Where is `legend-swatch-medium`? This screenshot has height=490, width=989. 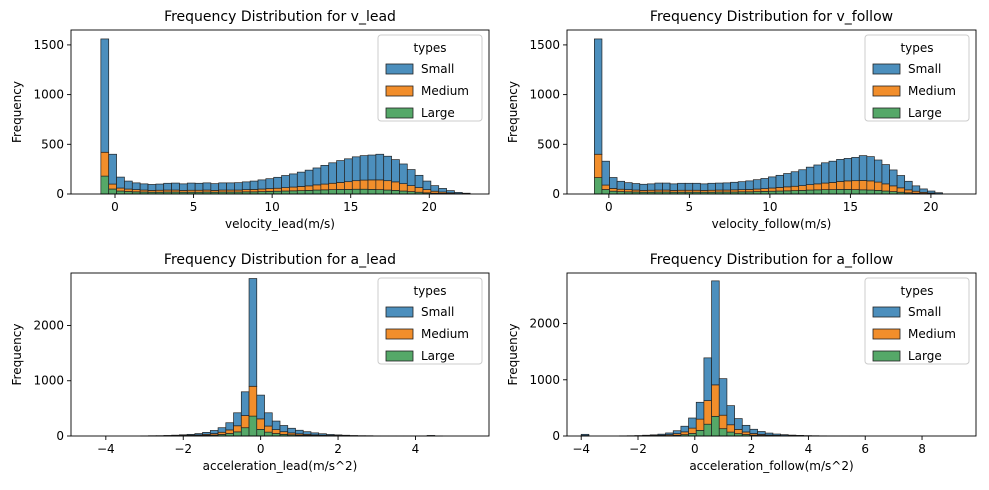
legend-swatch-medium is located at coordinates (399, 91).